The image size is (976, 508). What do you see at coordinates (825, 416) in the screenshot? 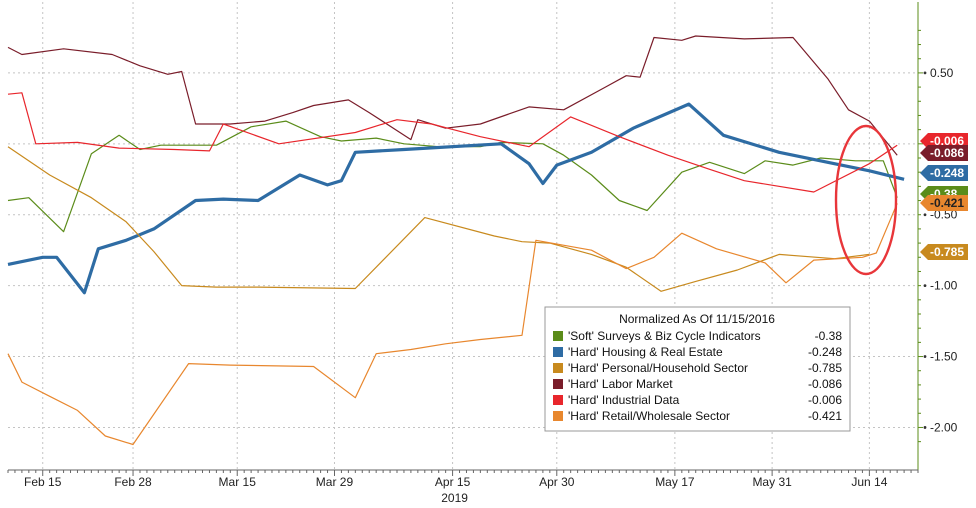
I see `legend-value-6: -0.421` at bounding box center [825, 416].